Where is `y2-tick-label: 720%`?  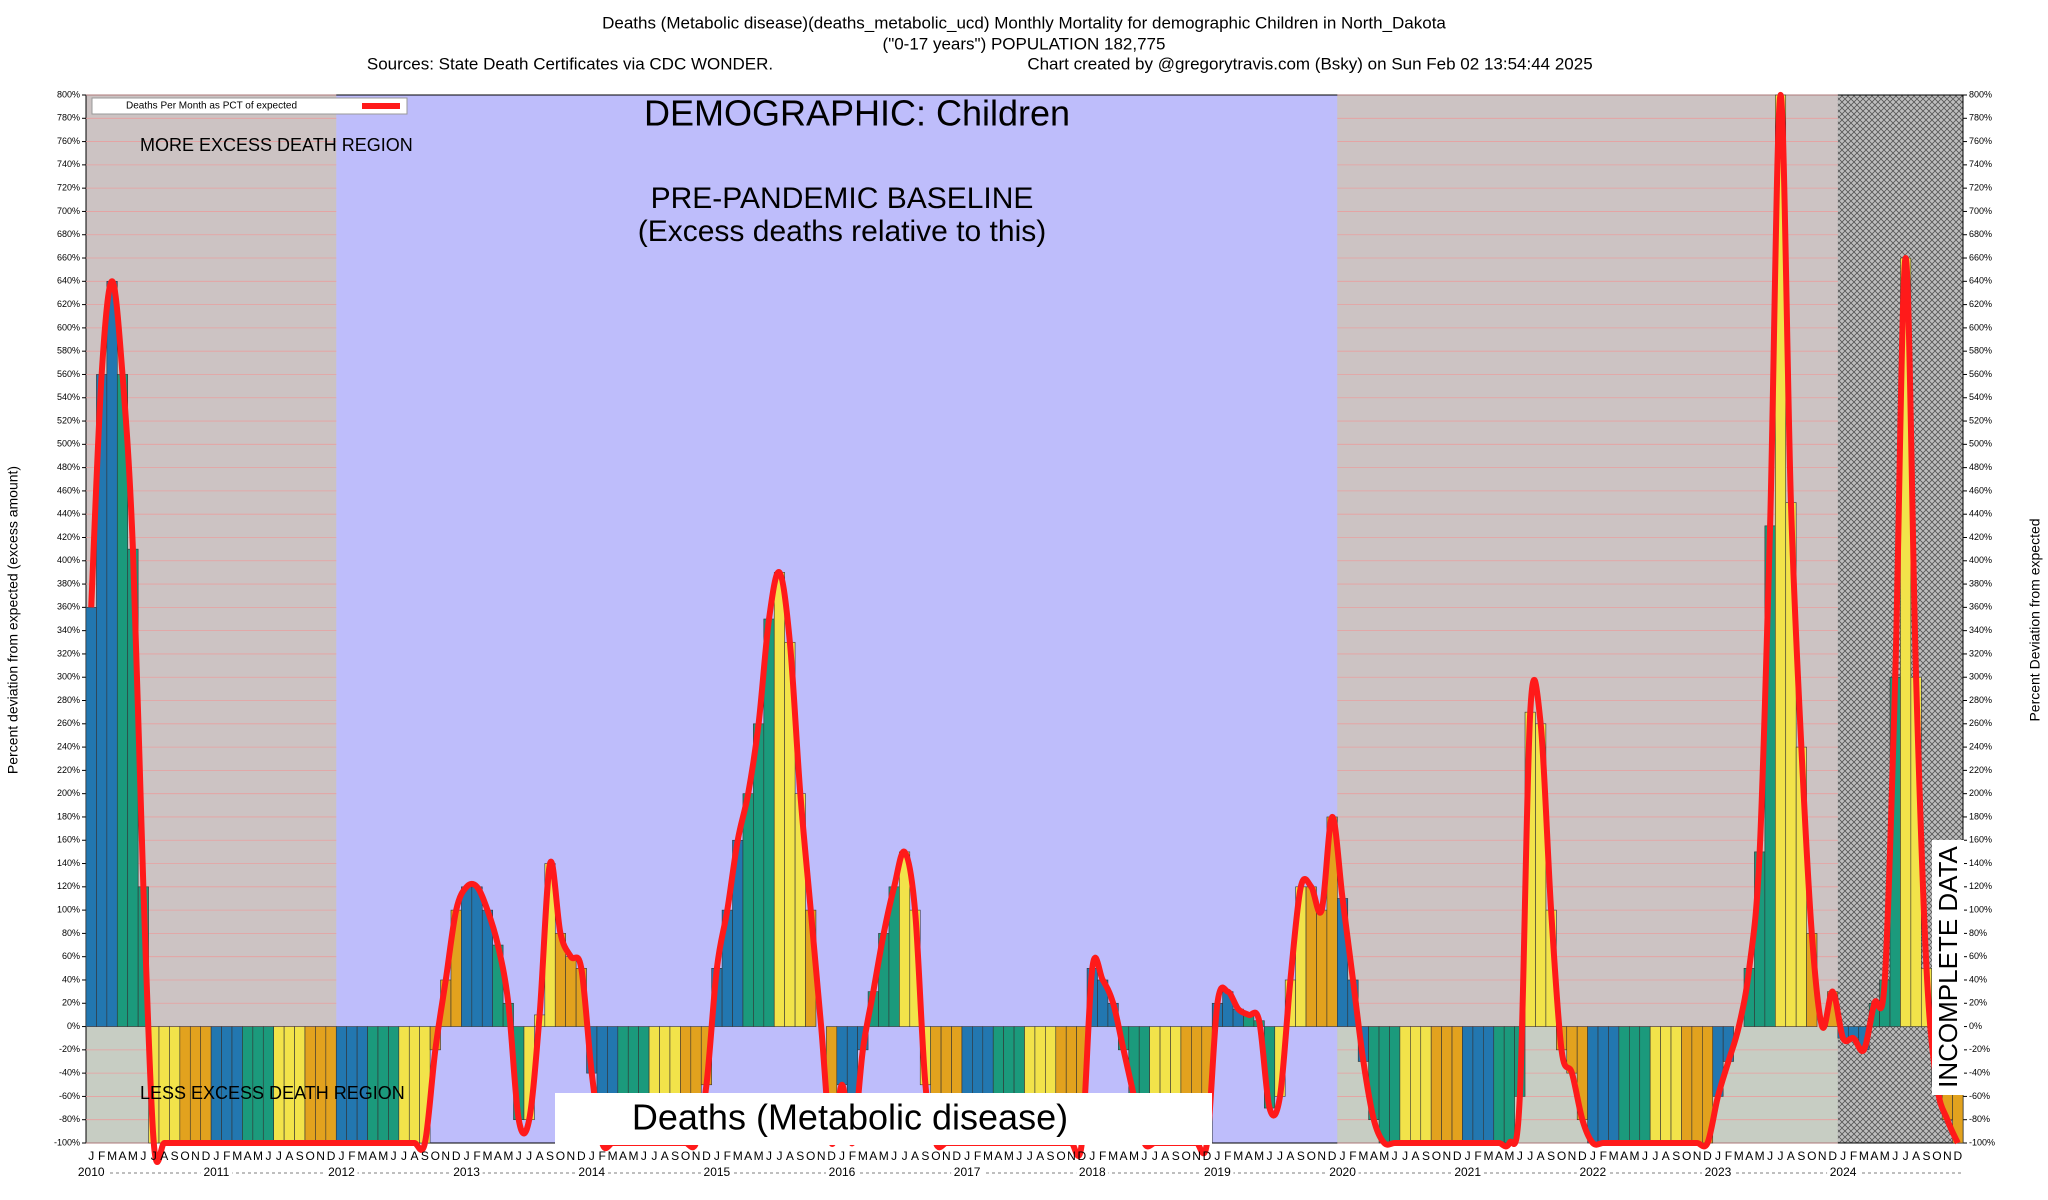
y2-tick-label: 720% is located at coordinates (1980, 188).